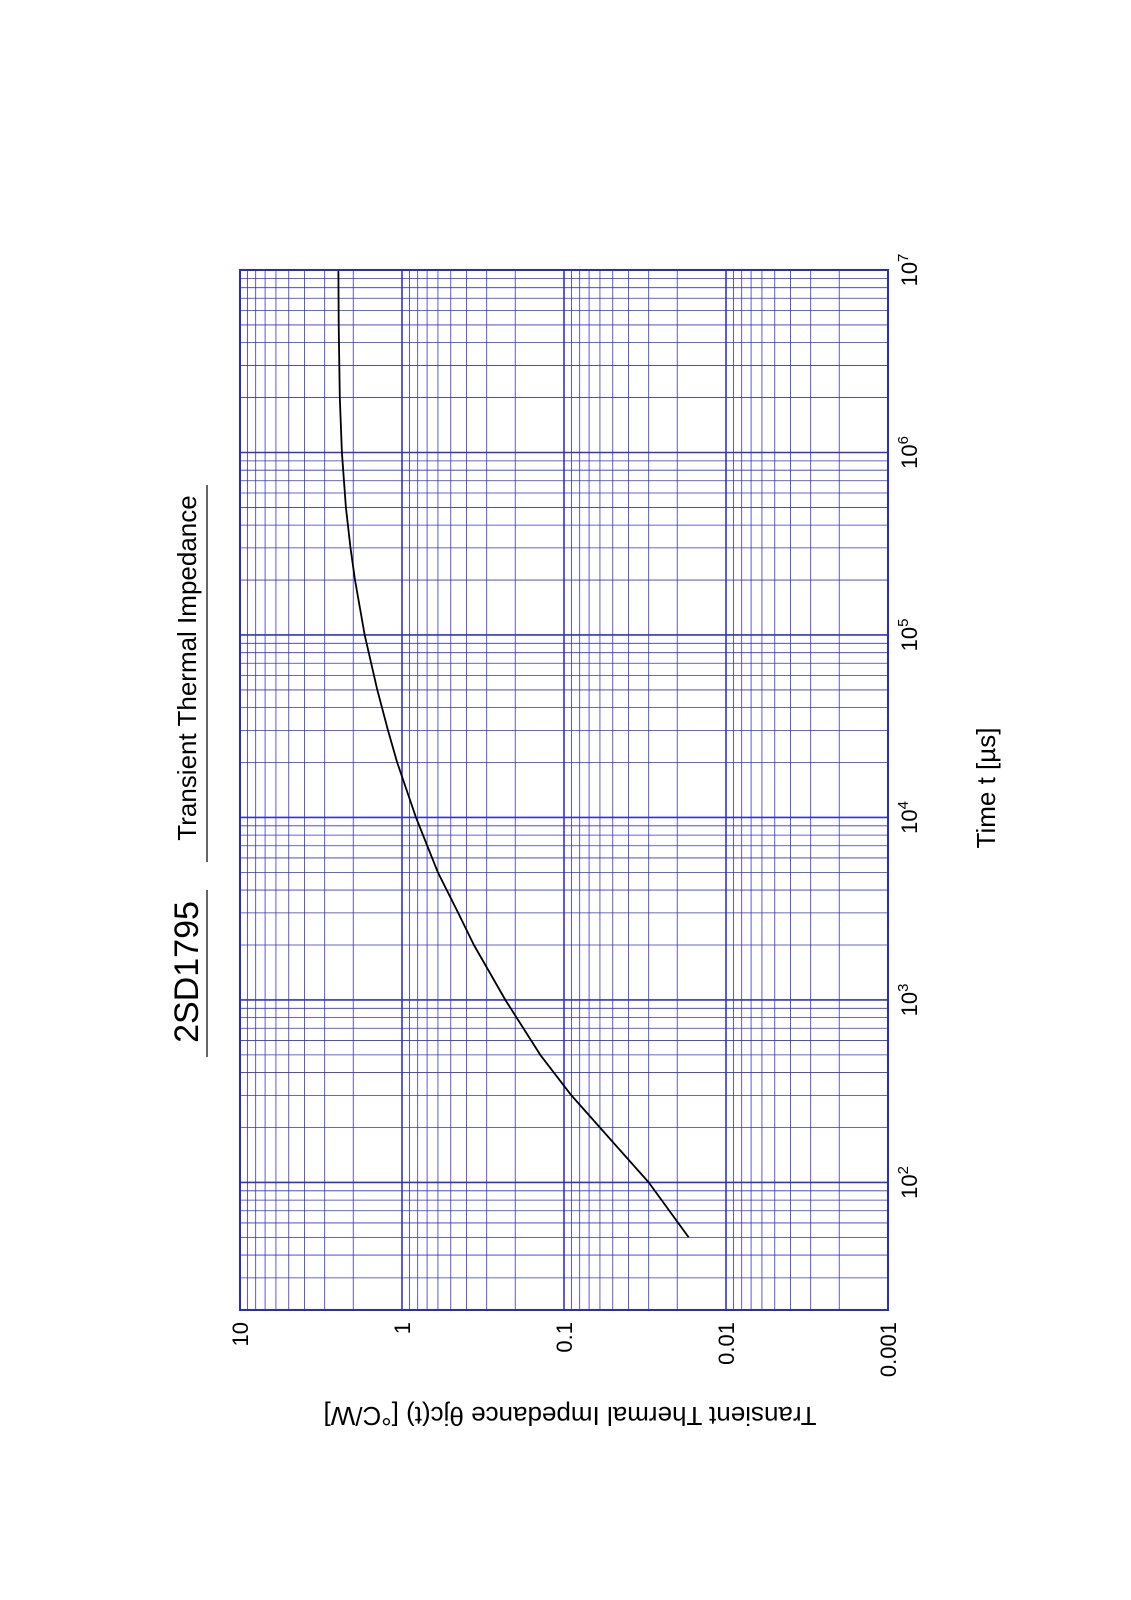  What do you see at coordinates (240, 1334) in the screenshot?
I see `y-tick-label: 10` at bounding box center [240, 1334].